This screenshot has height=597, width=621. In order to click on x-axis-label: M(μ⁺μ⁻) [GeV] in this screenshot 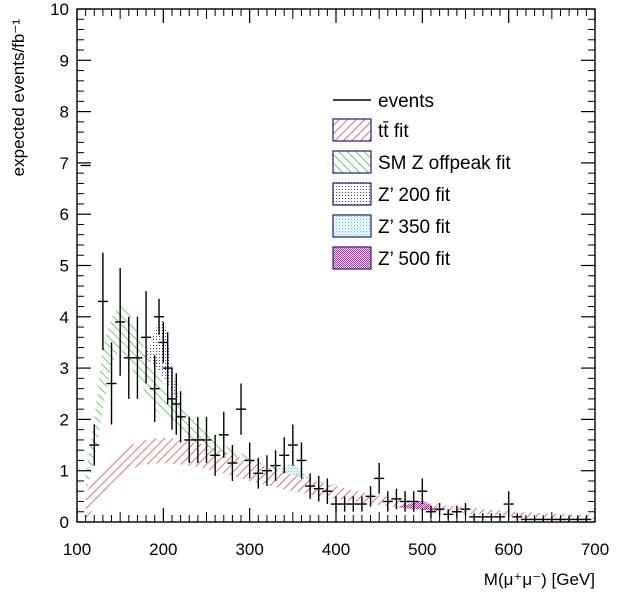, I will do `click(539, 579)`.